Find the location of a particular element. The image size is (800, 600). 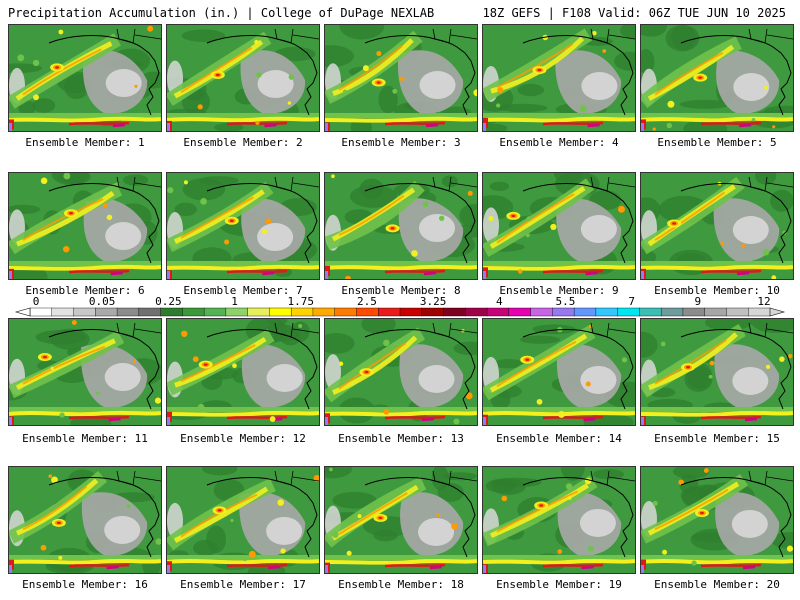

panel-label: Ensemble Member: 7 is located at coordinates (243, 290).